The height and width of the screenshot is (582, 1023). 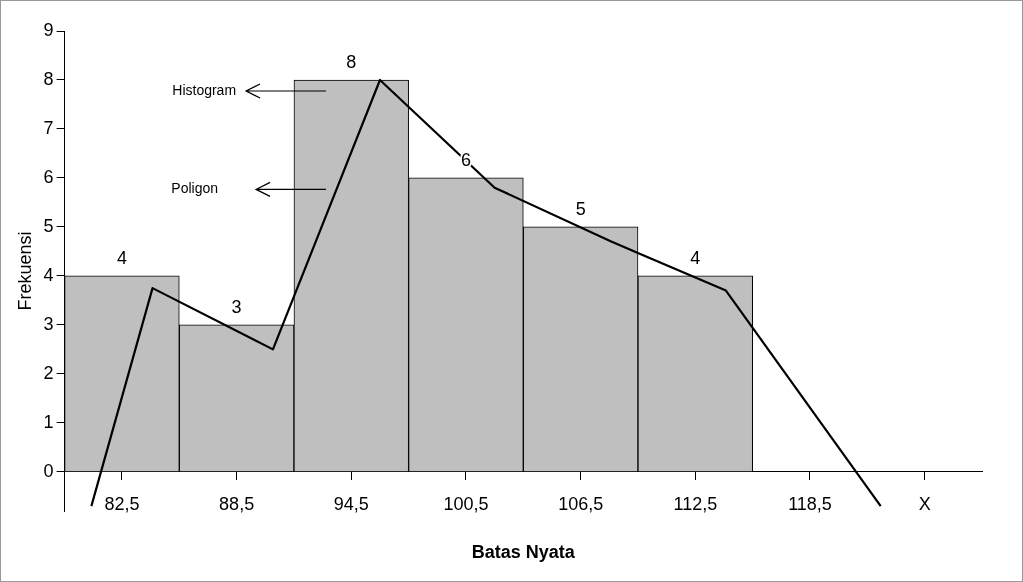 What do you see at coordinates (580, 208) in the screenshot?
I see `data-label: 5` at bounding box center [580, 208].